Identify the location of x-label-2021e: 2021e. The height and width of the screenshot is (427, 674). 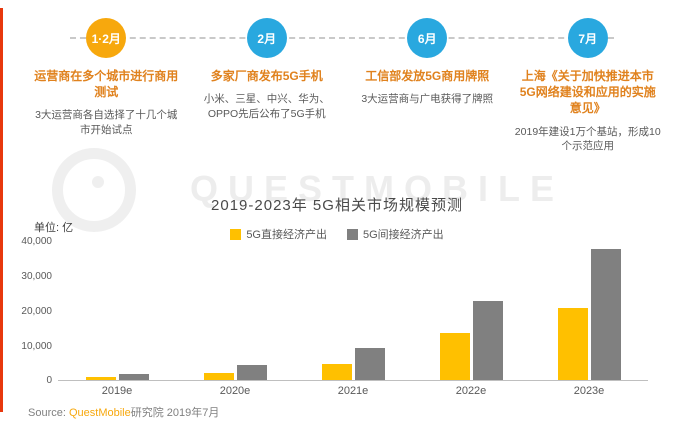
(353, 391).